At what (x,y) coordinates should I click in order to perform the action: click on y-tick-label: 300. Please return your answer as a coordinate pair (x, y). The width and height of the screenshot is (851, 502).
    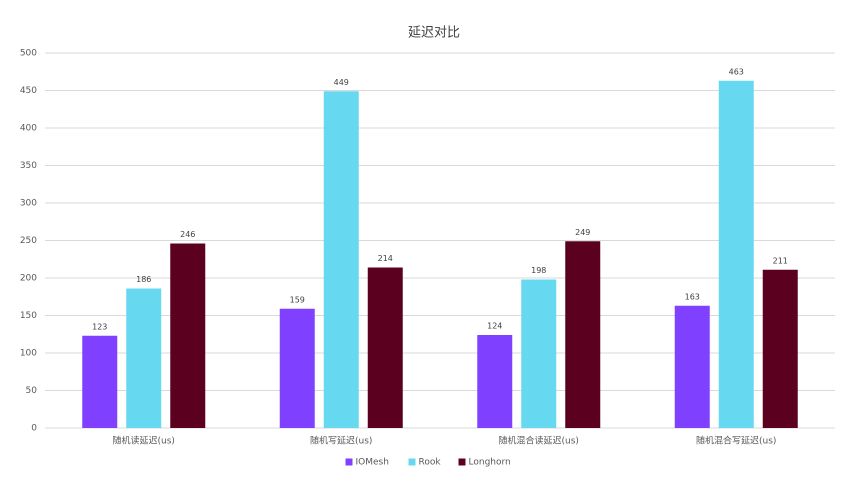
    Looking at the image, I should click on (28, 204).